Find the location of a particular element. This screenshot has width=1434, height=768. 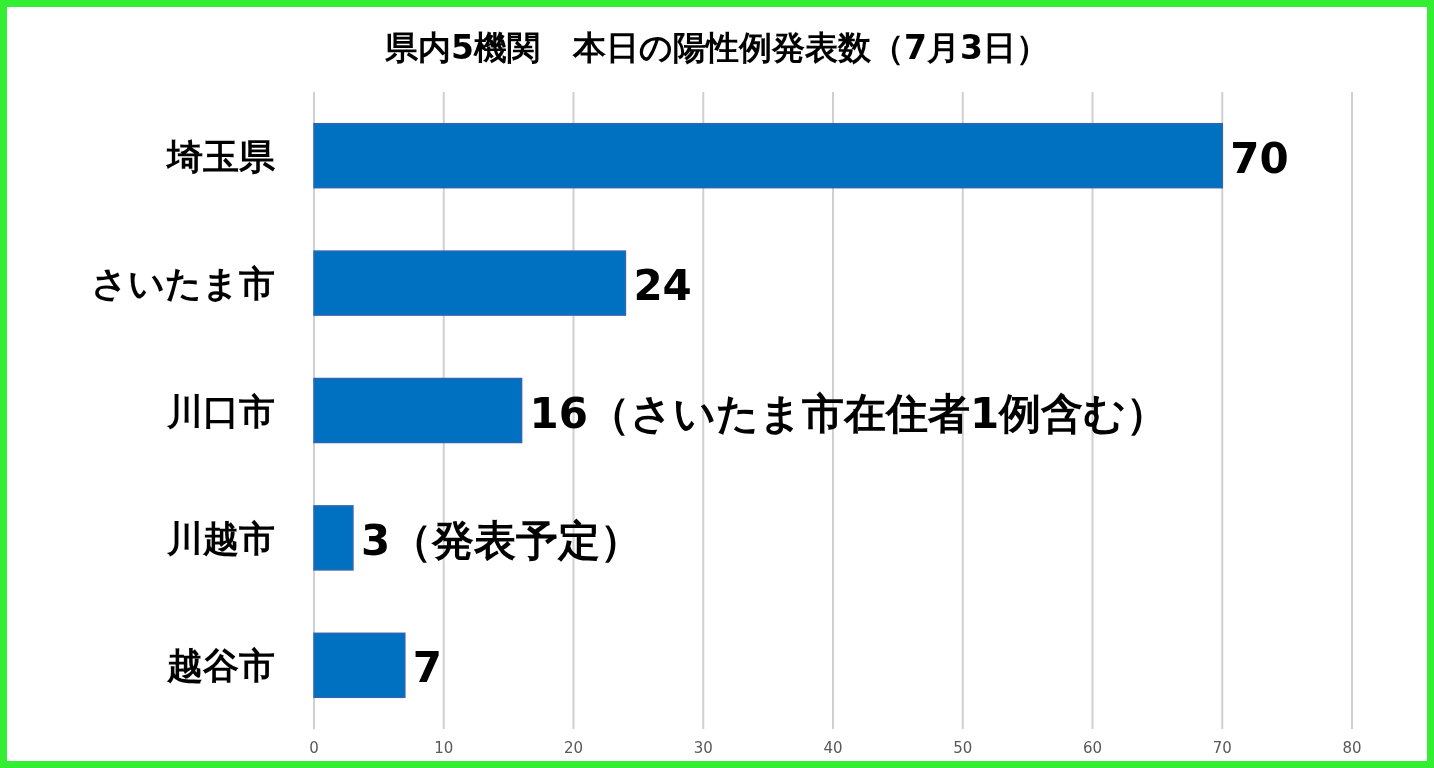

y-tick-label: さいたま市 is located at coordinates (183, 284).